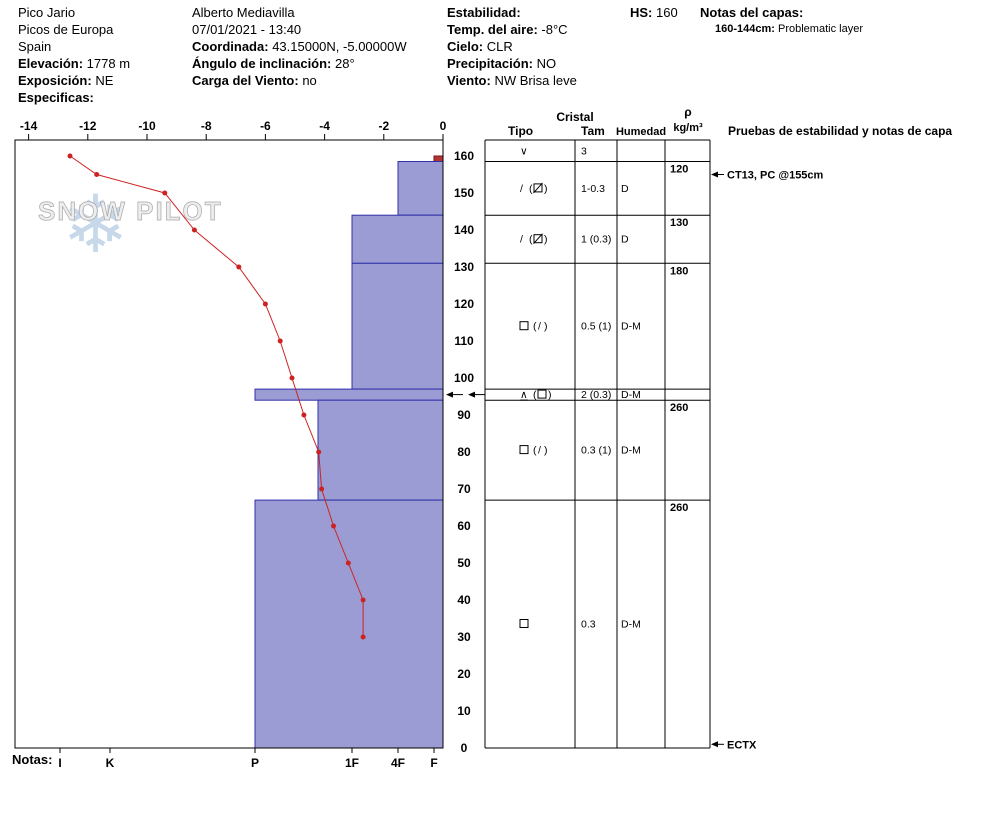 The height and width of the screenshot is (840, 994). I want to click on wind-value: NW Brisa leve, so click(535, 80).